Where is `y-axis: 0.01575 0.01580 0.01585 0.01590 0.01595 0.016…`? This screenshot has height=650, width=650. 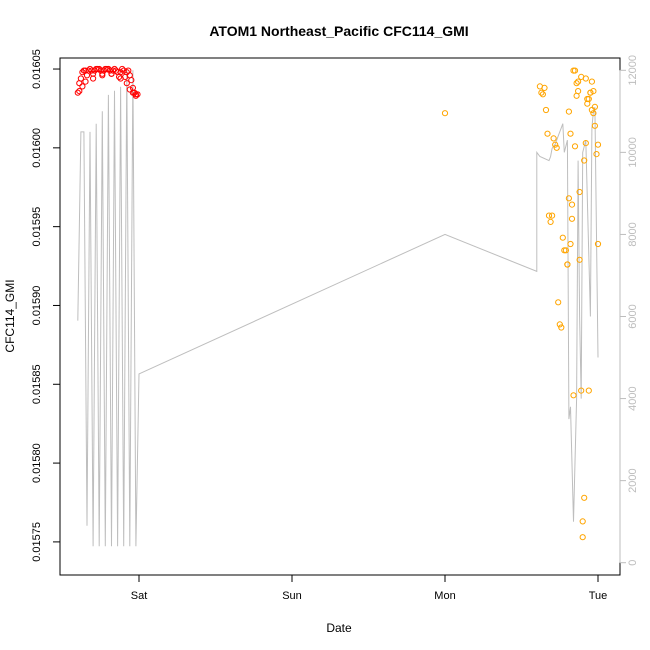
y-axis: 0.01575 0.01580 0.01585 0.01590 0.01595 0.016… is located at coordinates (46, 305).